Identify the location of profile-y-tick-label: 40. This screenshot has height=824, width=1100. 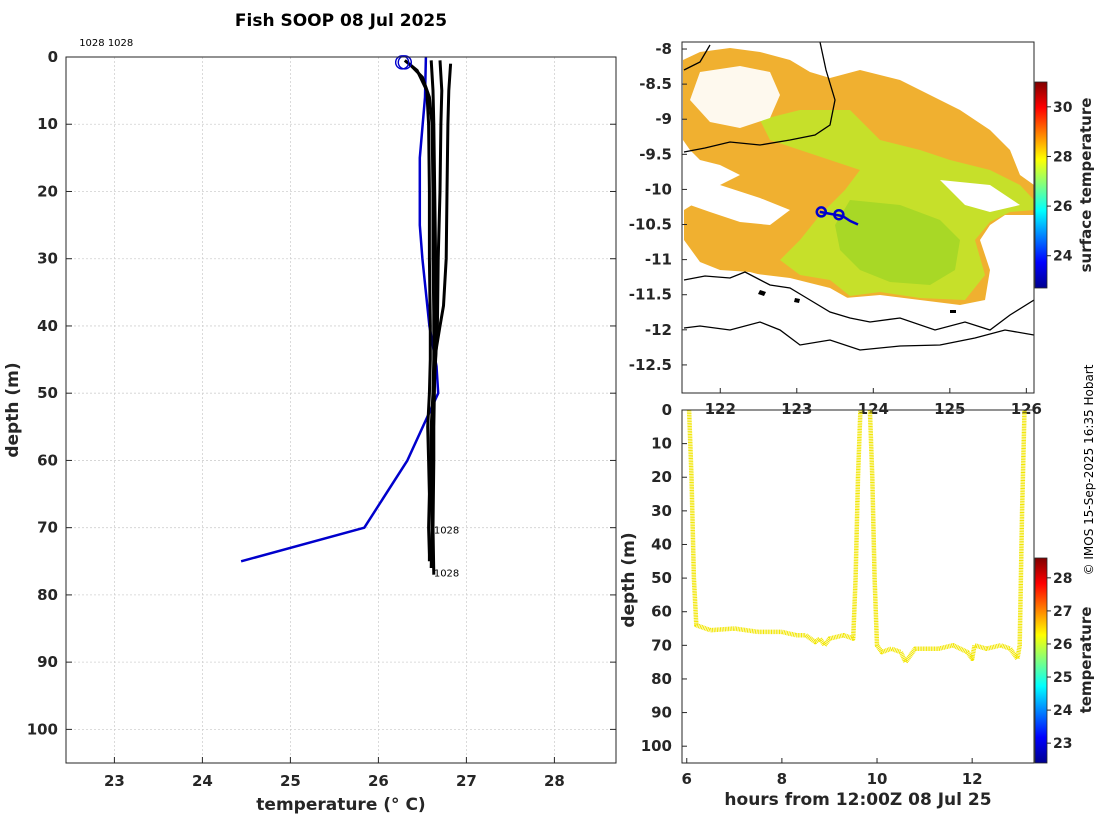
(47, 326).